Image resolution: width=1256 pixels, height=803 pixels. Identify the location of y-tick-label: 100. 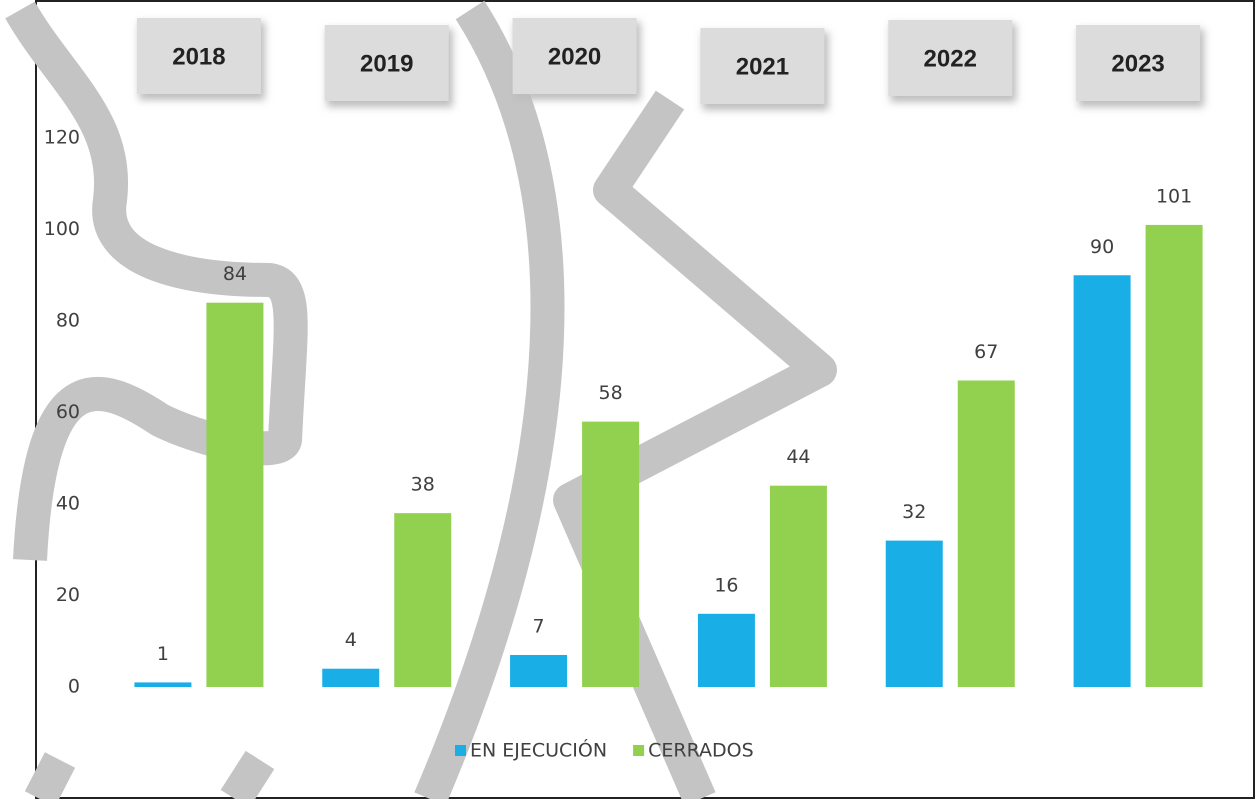
(62, 229).